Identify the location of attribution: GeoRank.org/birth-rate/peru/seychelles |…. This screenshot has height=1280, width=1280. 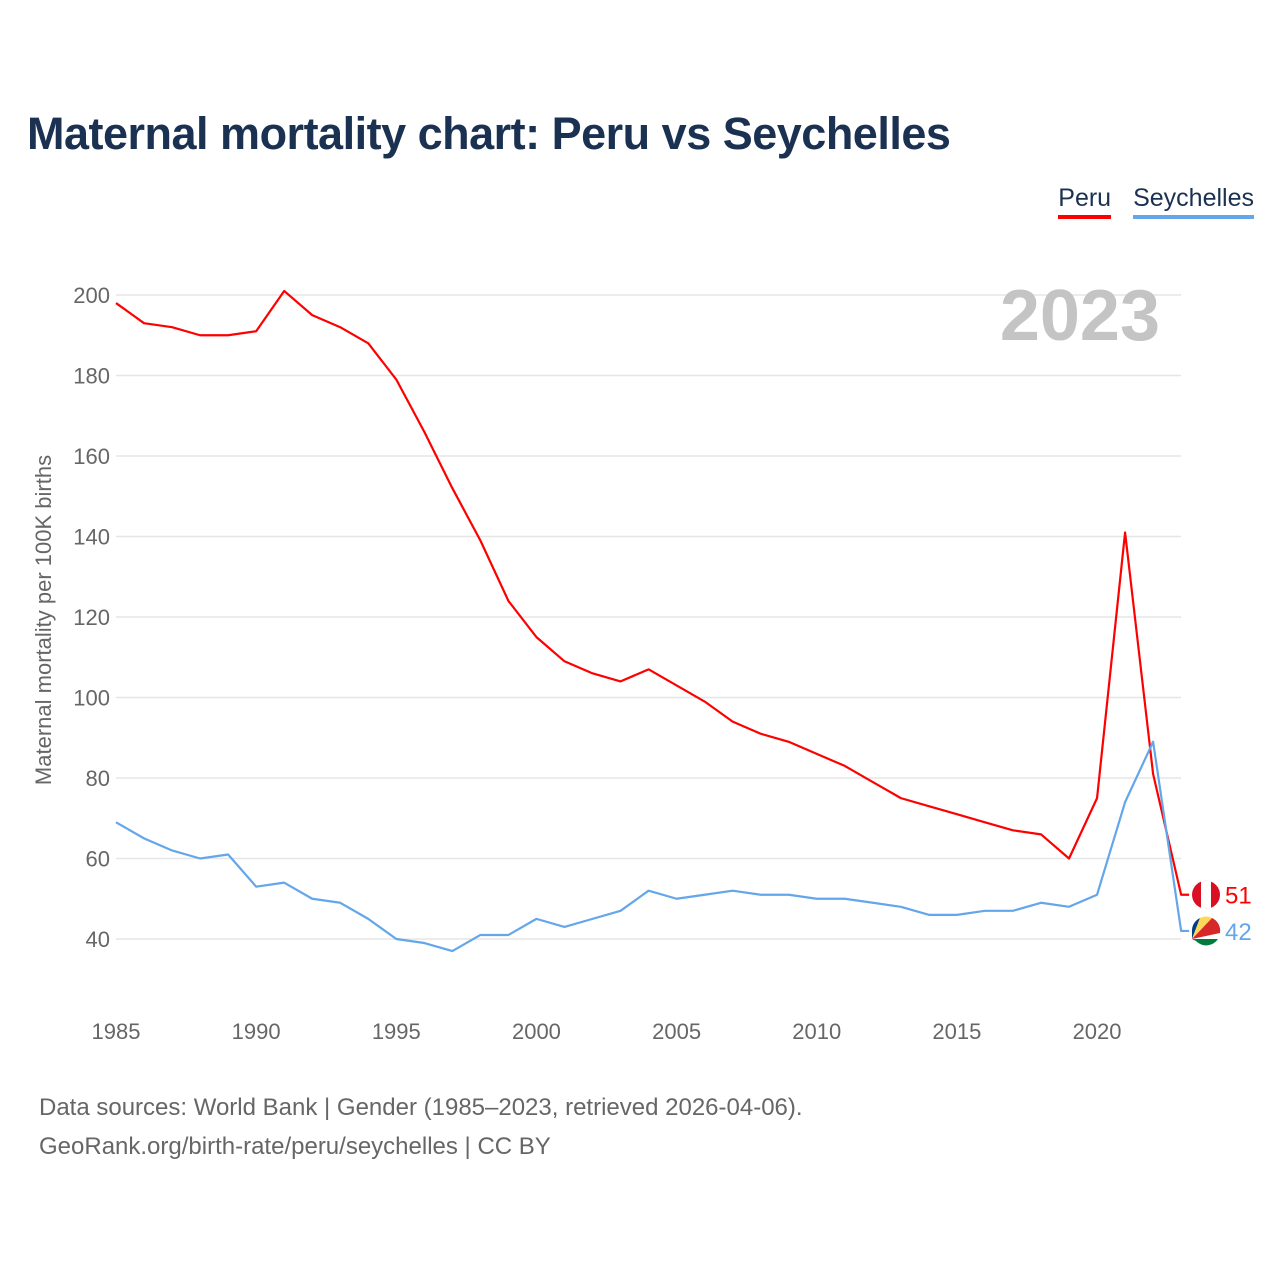
(295, 1146).